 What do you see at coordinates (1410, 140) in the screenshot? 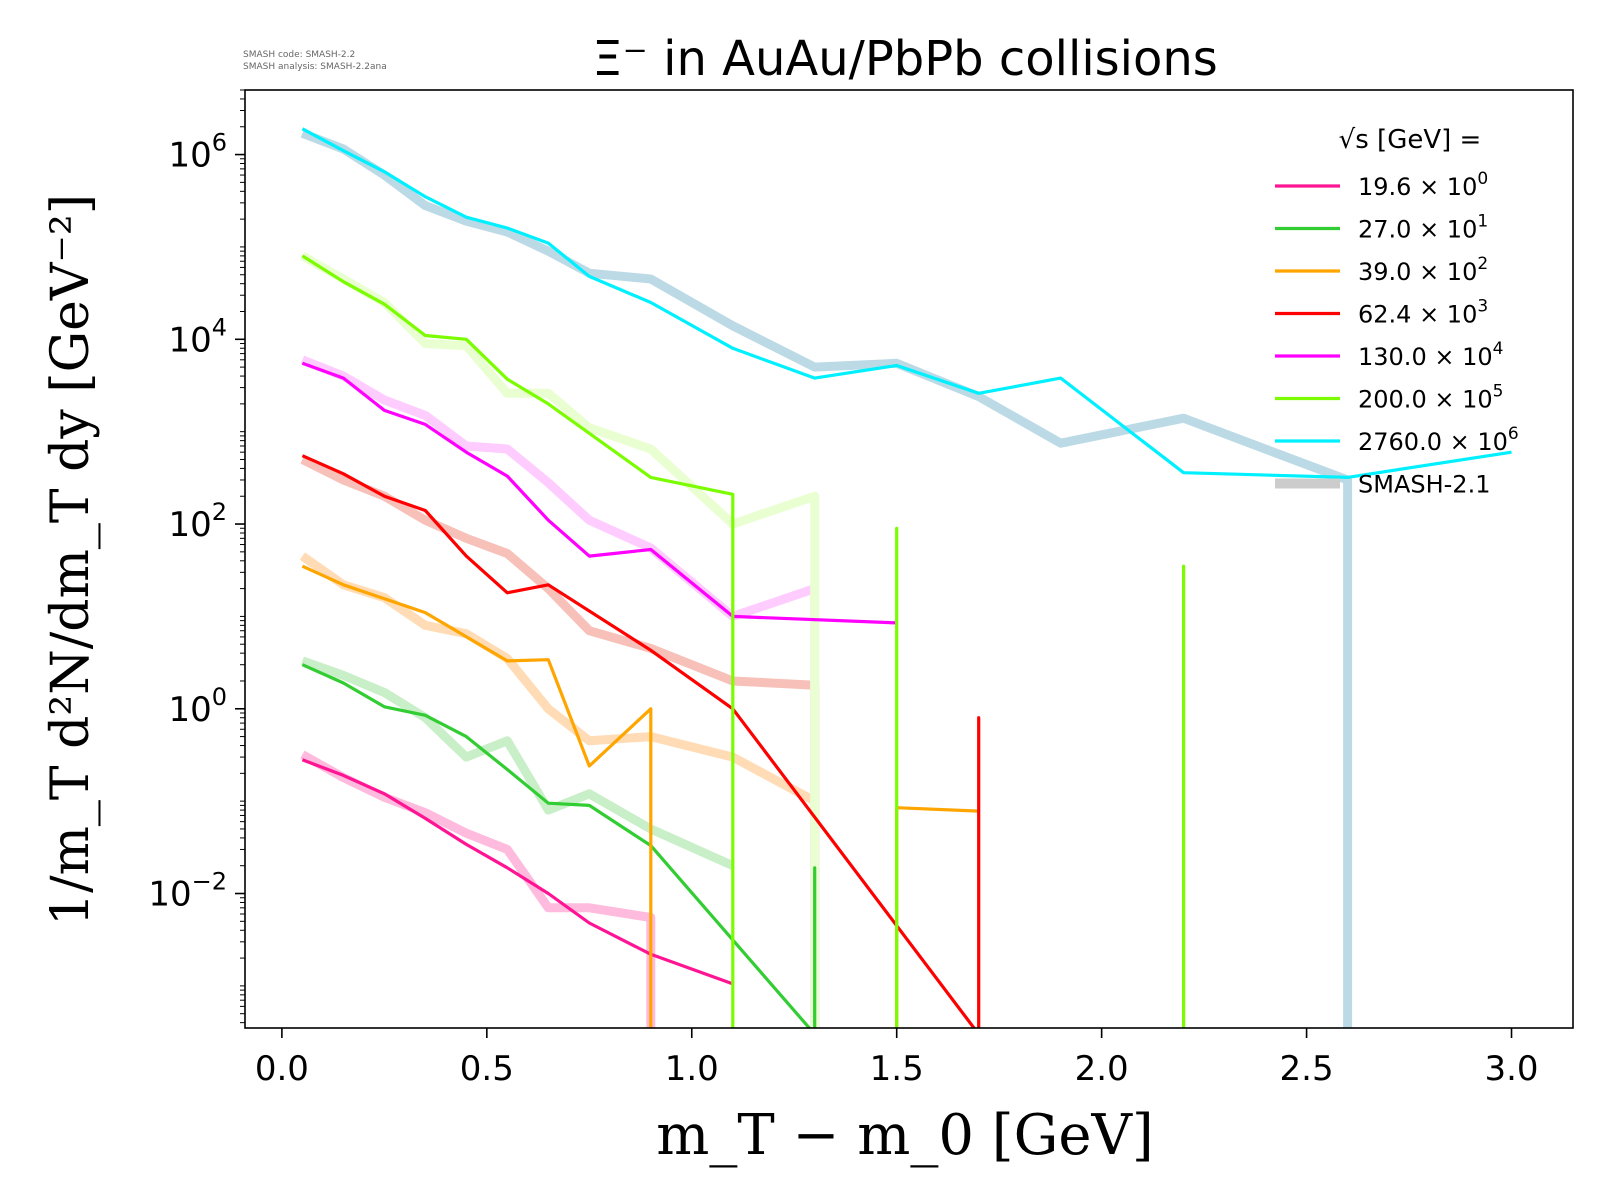
I see `legend-title: √s [GeV] =` at bounding box center [1410, 140].